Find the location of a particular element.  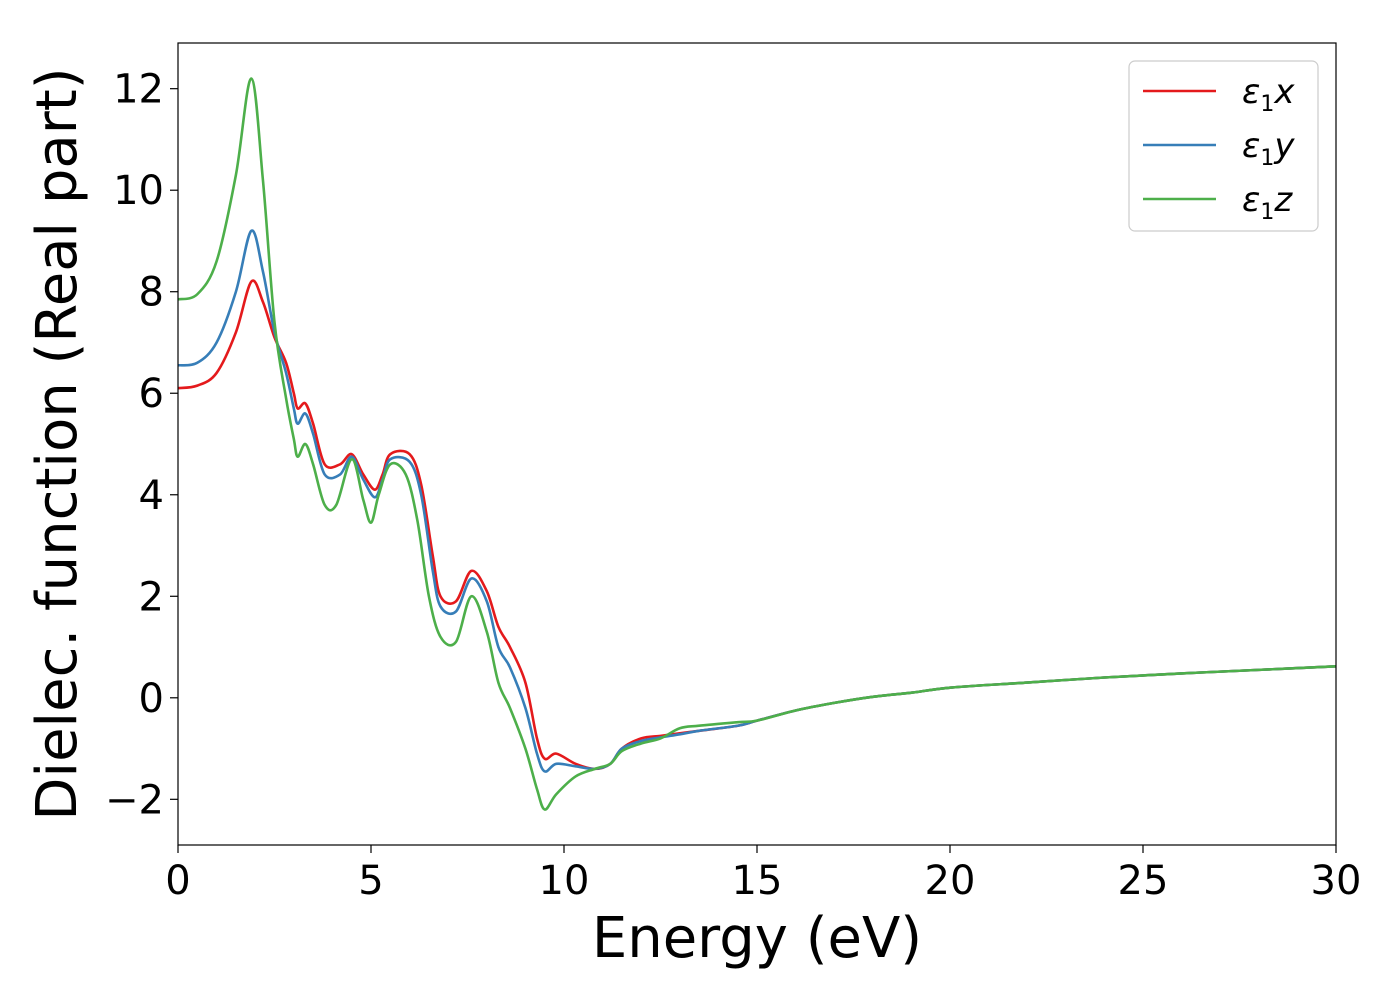

x-tick-label: 25 is located at coordinates (1143, 881).